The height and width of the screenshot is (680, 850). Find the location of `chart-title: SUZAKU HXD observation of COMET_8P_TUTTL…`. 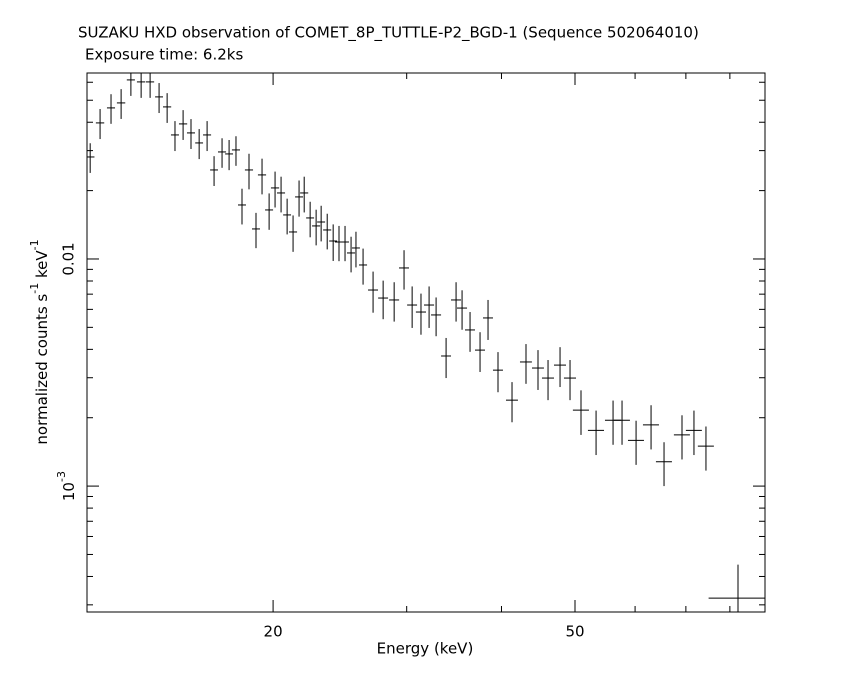

chart-title: SUZAKU HXD observation of COMET_8P_TUTTL… is located at coordinates (388, 33).